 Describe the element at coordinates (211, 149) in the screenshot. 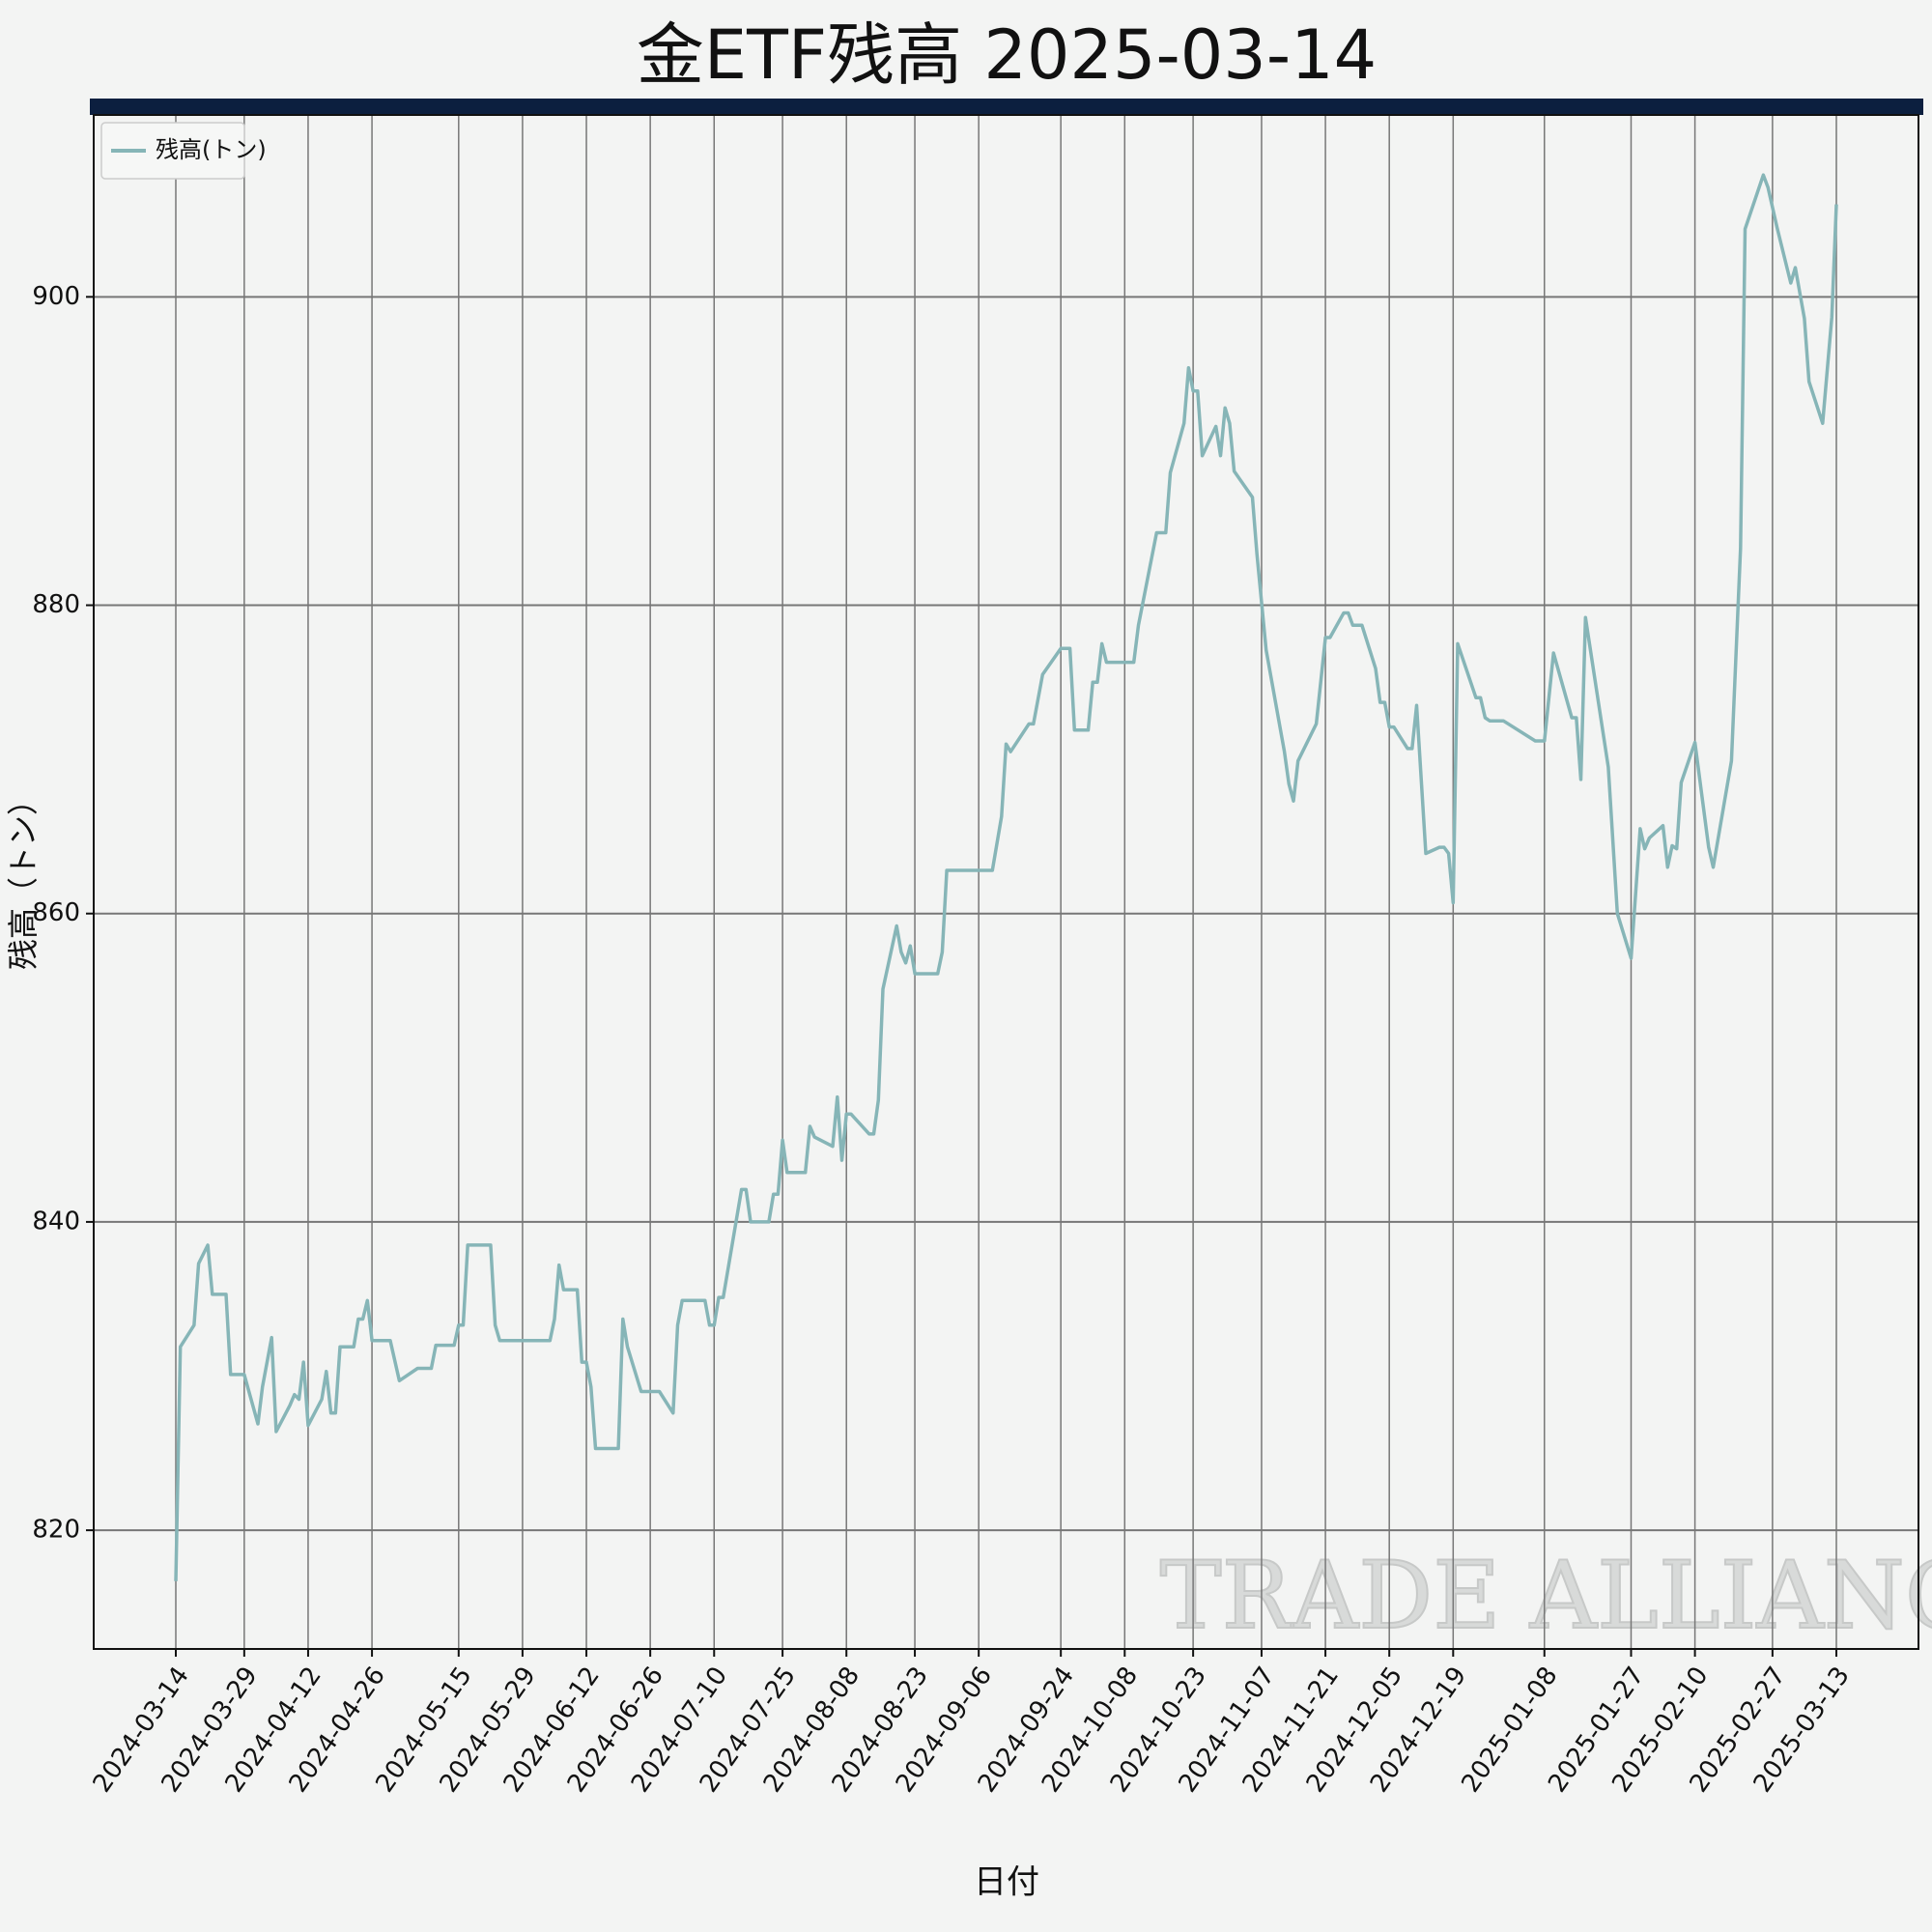

I see `legend-label: 残高(トン)` at that location.